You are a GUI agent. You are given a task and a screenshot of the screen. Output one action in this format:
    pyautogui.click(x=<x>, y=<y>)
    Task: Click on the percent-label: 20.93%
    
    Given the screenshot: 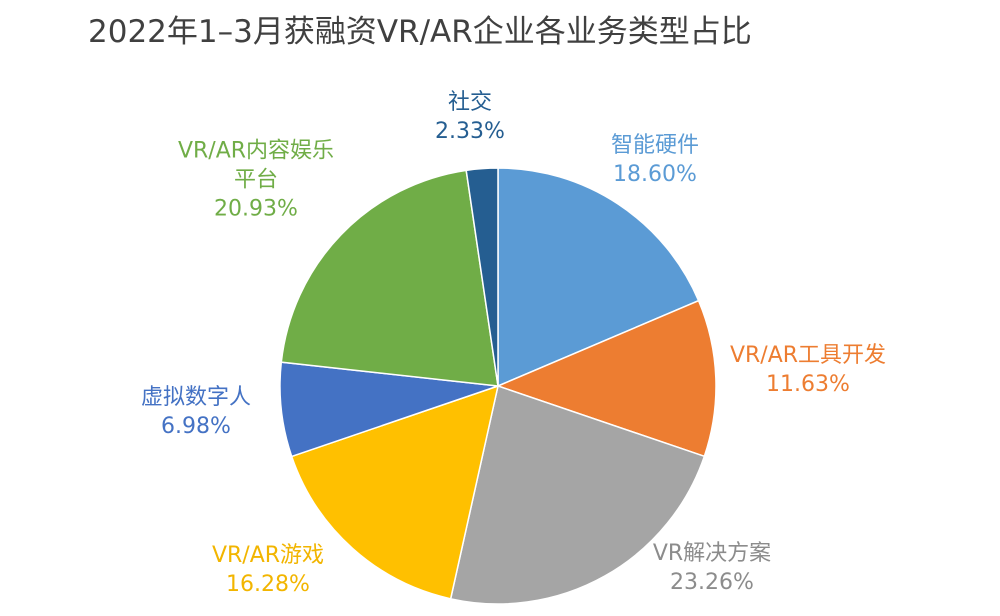 What is the action you would take?
    pyautogui.click(x=256, y=209)
    